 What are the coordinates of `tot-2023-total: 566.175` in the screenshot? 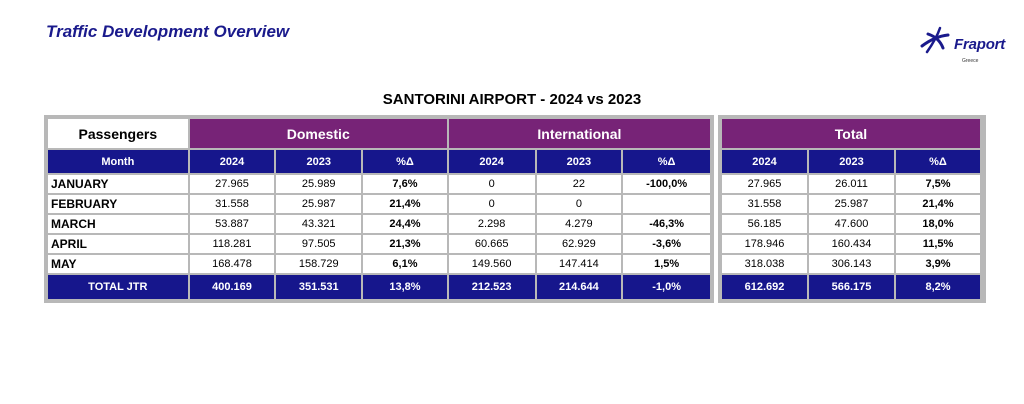 It's located at (851, 287).